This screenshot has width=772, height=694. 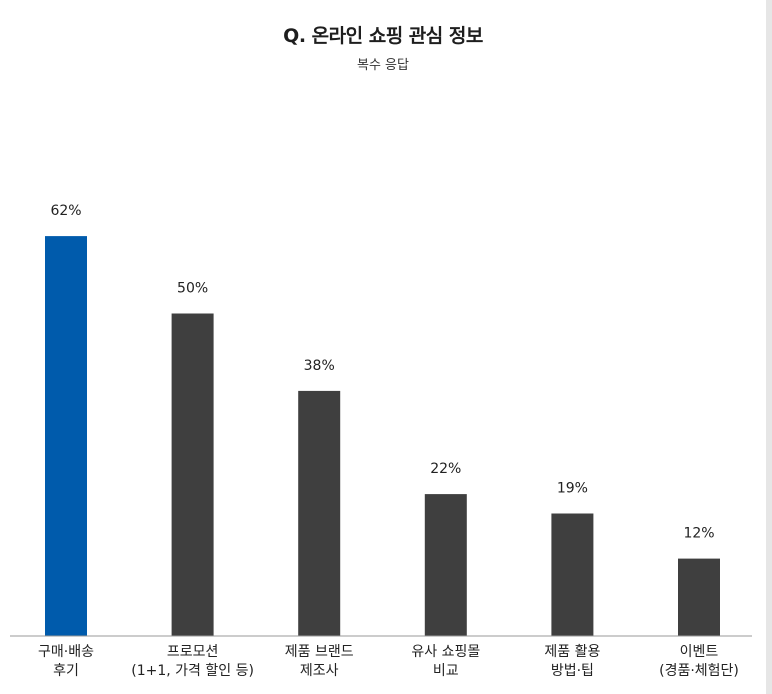 What do you see at coordinates (699, 652) in the screenshot?
I see `category-label-6-line-1: 이벤트` at bounding box center [699, 652].